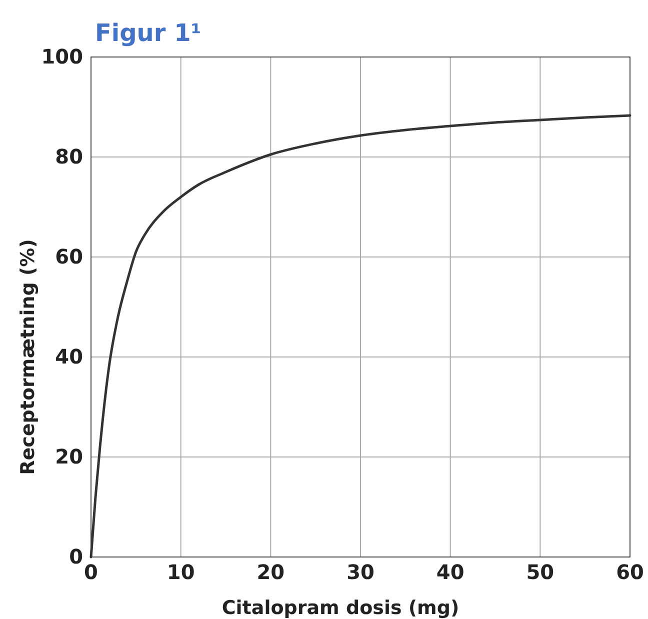  I want to click on x-tick-label: 50, so click(540, 572).